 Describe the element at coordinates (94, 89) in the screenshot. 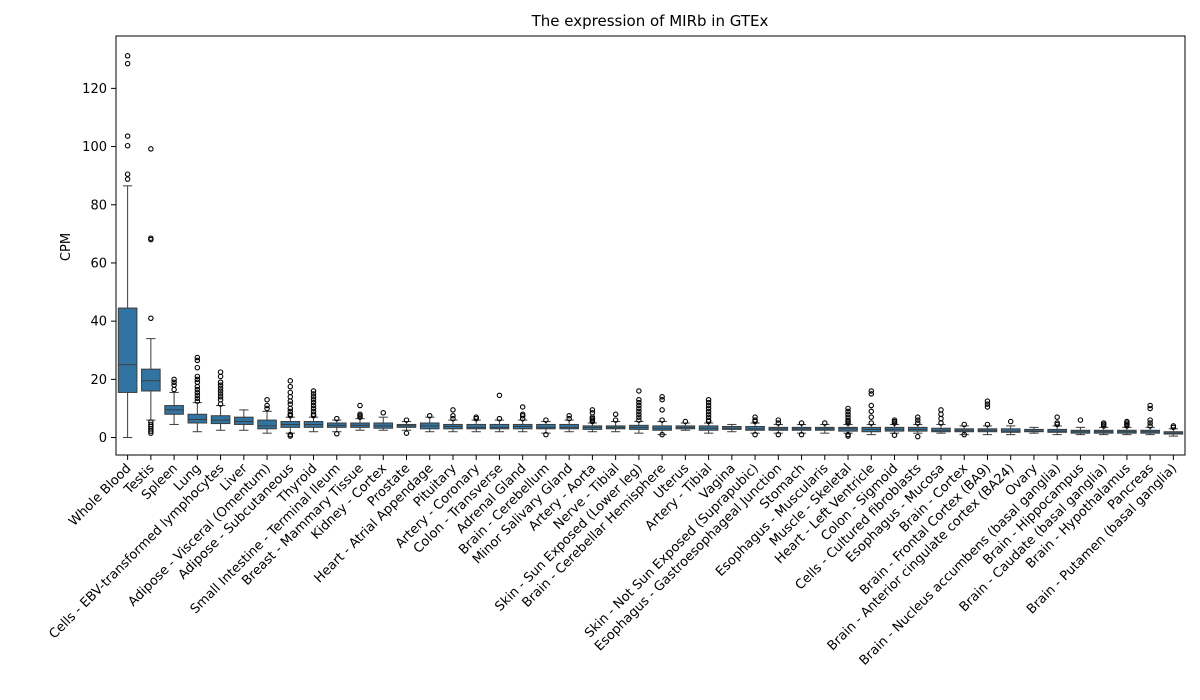

I see `y-tick-label: 120` at that location.